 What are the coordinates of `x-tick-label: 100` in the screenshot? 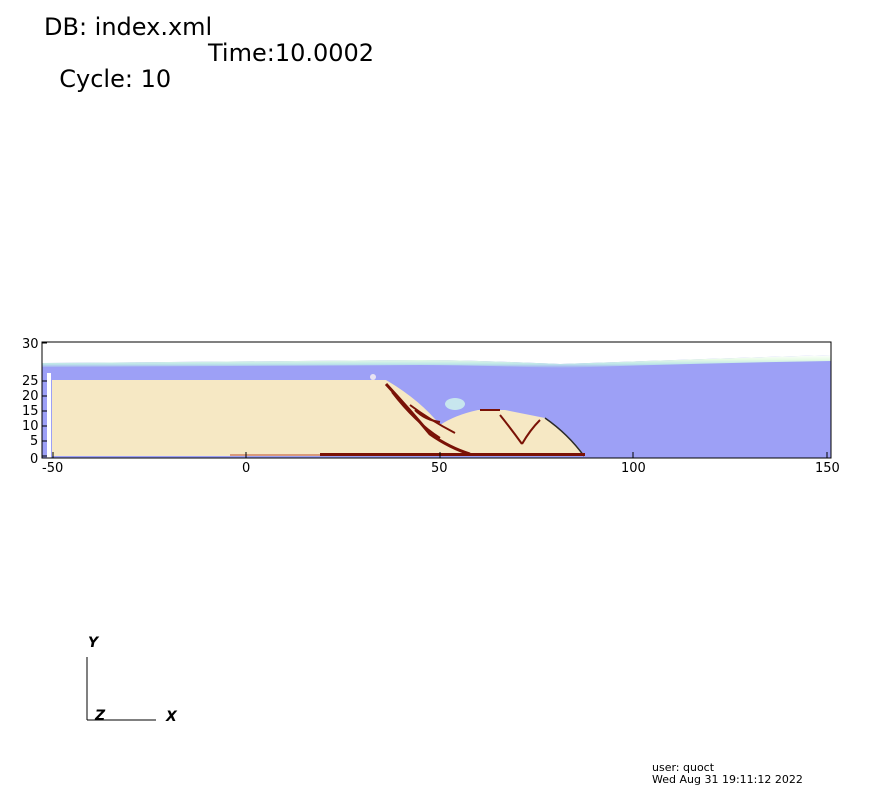 It's located at (633, 468).